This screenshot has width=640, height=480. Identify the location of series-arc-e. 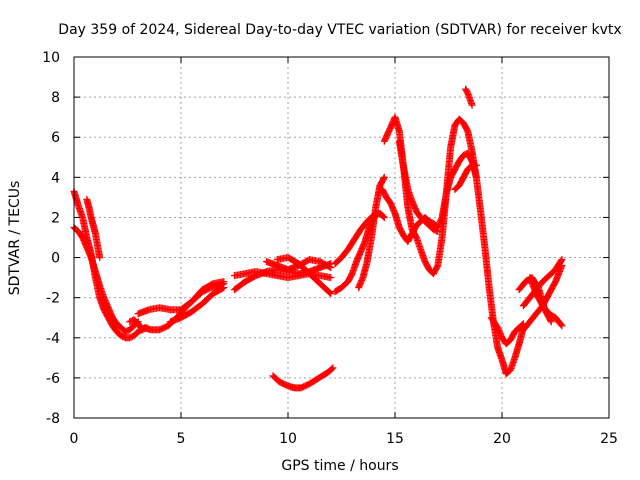
(181, 298).